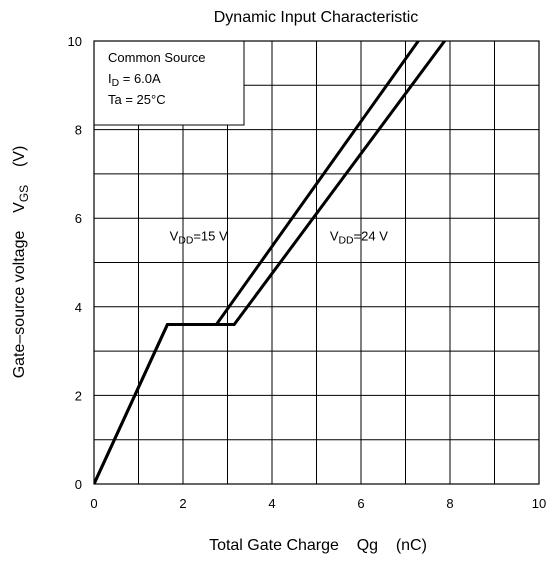 This screenshot has width=557, height=562. What do you see at coordinates (75, 263) in the screenshot?
I see `y-tick-labels: 0 2 4 6 8 10` at bounding box center [75, 263].